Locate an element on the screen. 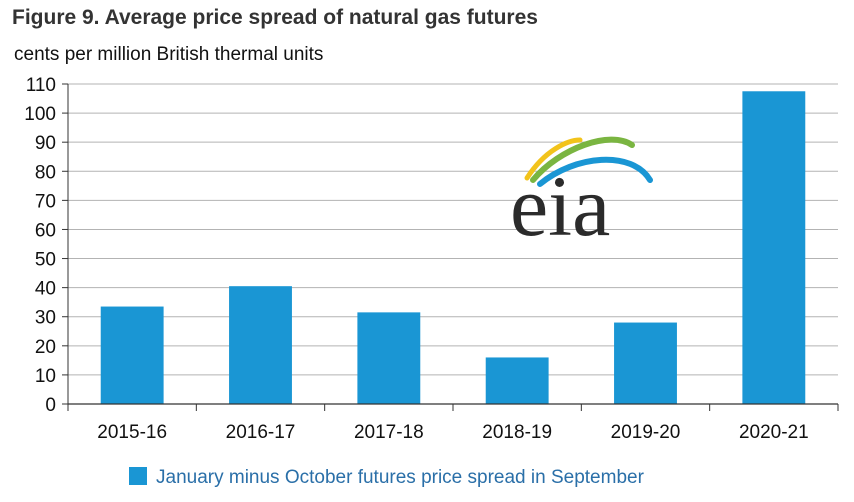 The height and width of the screenshot is (502, 854). y-tick-label: 90 is located at coordinates (45, 143).